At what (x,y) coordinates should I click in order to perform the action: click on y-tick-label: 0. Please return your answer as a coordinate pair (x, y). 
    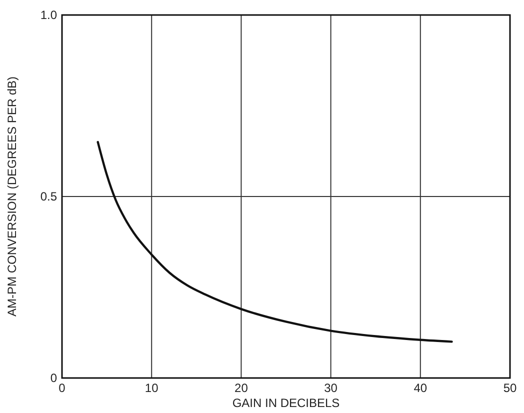
    Looking at the image, I should click on (54, 378).